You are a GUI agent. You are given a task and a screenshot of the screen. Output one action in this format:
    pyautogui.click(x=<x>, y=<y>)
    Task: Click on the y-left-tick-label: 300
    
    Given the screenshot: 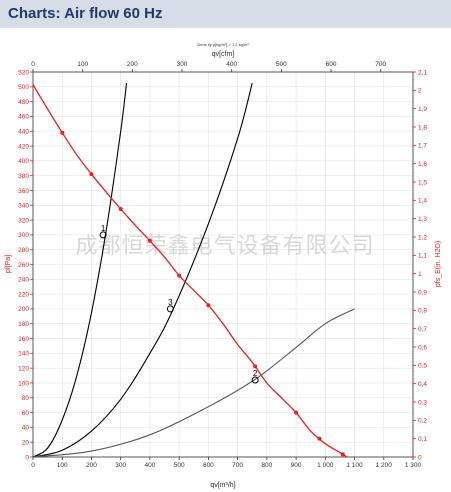 What is the action you would take?
    pyautogui.click(x=23, y=235)
    